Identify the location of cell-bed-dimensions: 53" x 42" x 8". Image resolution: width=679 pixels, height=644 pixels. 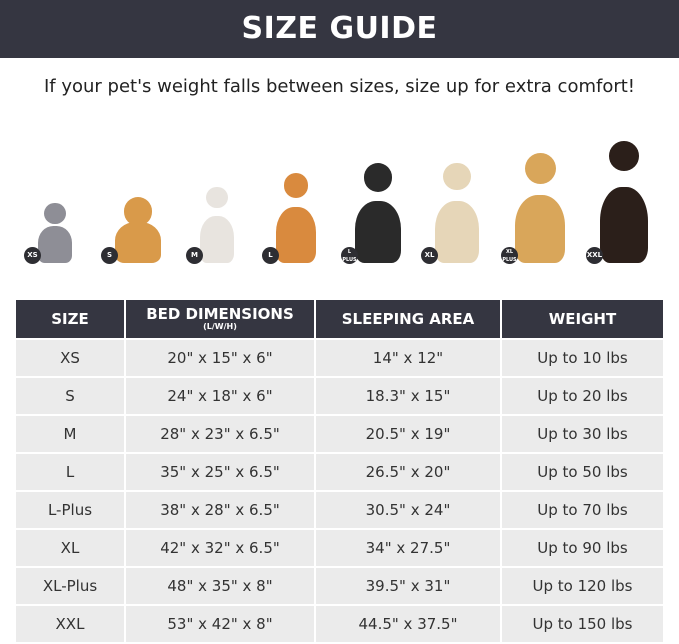
(220, 624).